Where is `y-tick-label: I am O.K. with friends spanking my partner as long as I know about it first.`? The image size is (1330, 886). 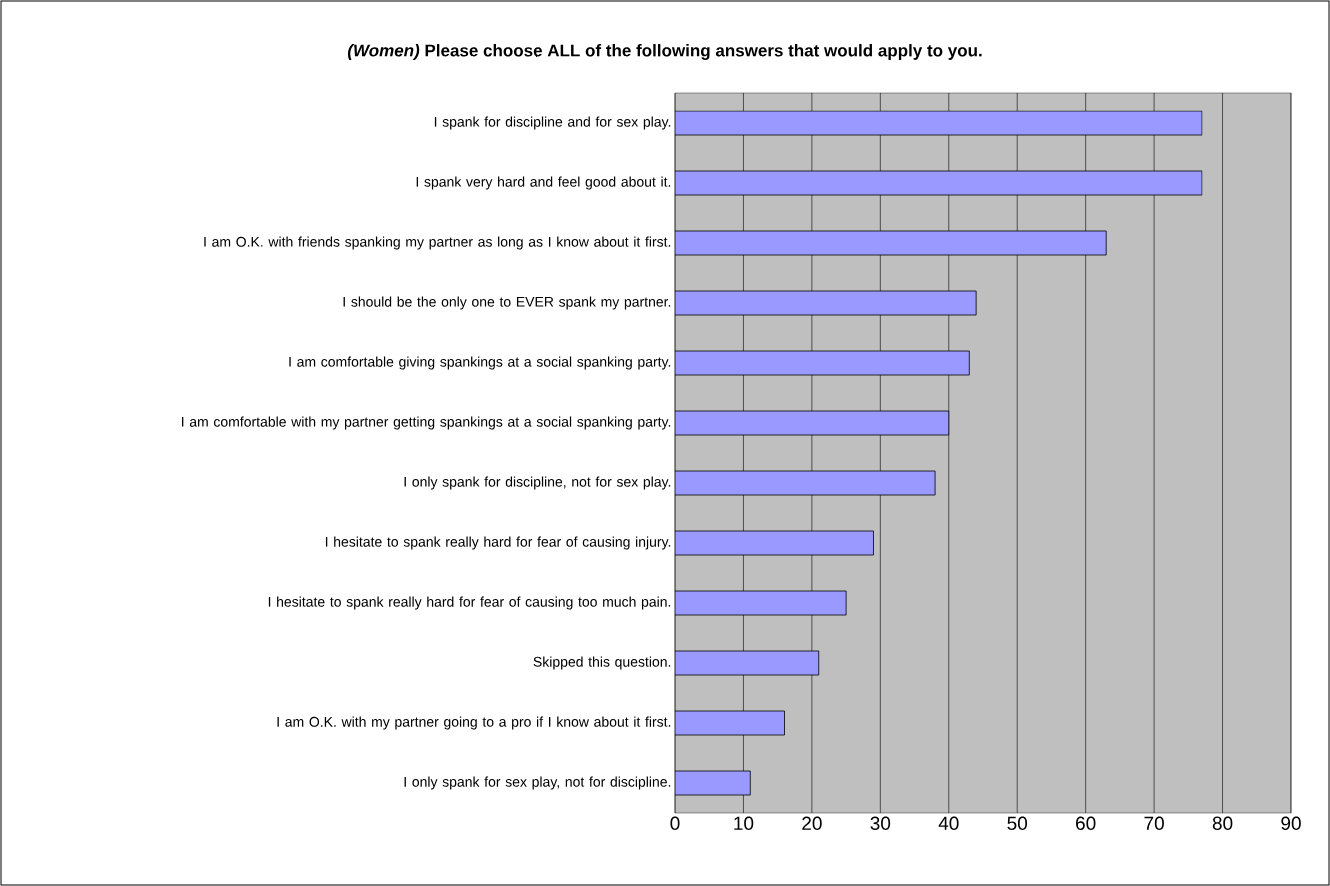
y-tick-label: I am O.K. with friends spanking my partner as long as I know about it first. is located at coordinates (437, 243).